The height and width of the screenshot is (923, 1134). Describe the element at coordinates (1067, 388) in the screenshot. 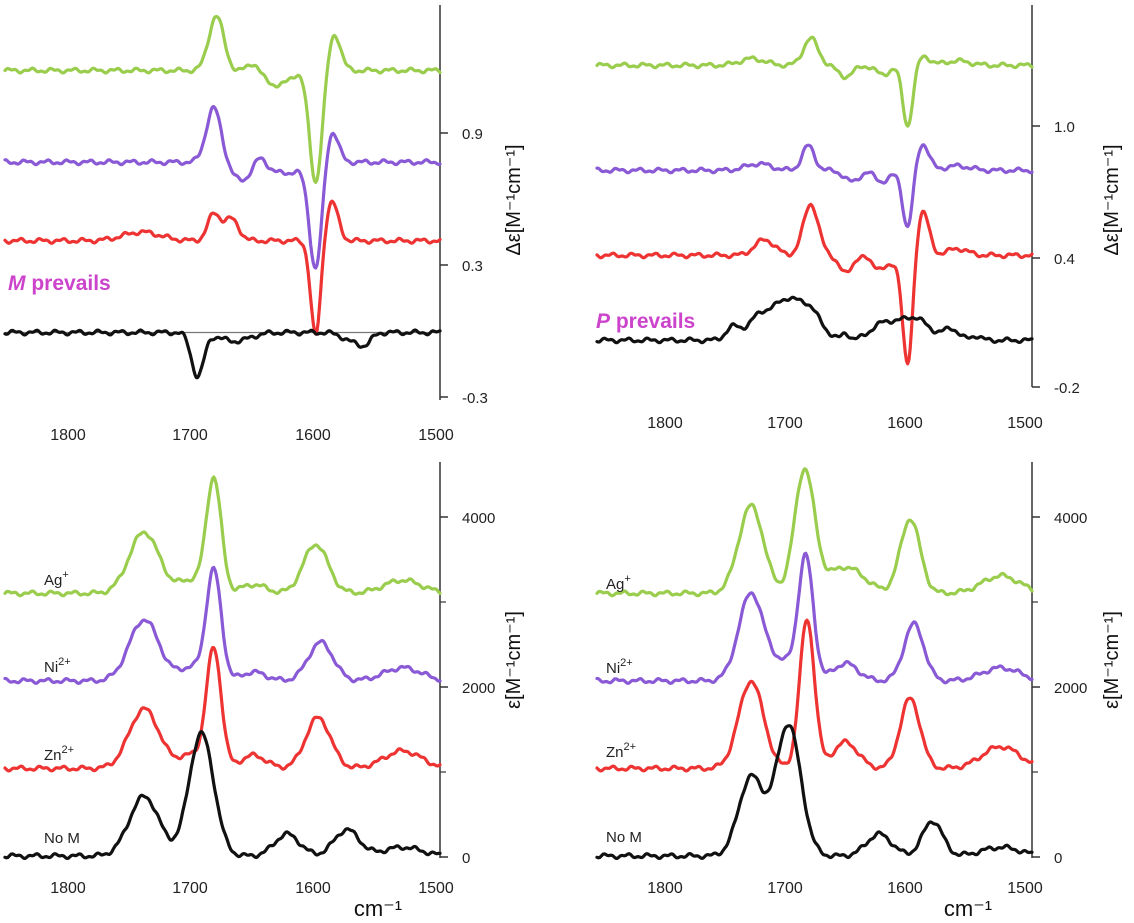

I see `y-tick-label: -0.2` at that location.